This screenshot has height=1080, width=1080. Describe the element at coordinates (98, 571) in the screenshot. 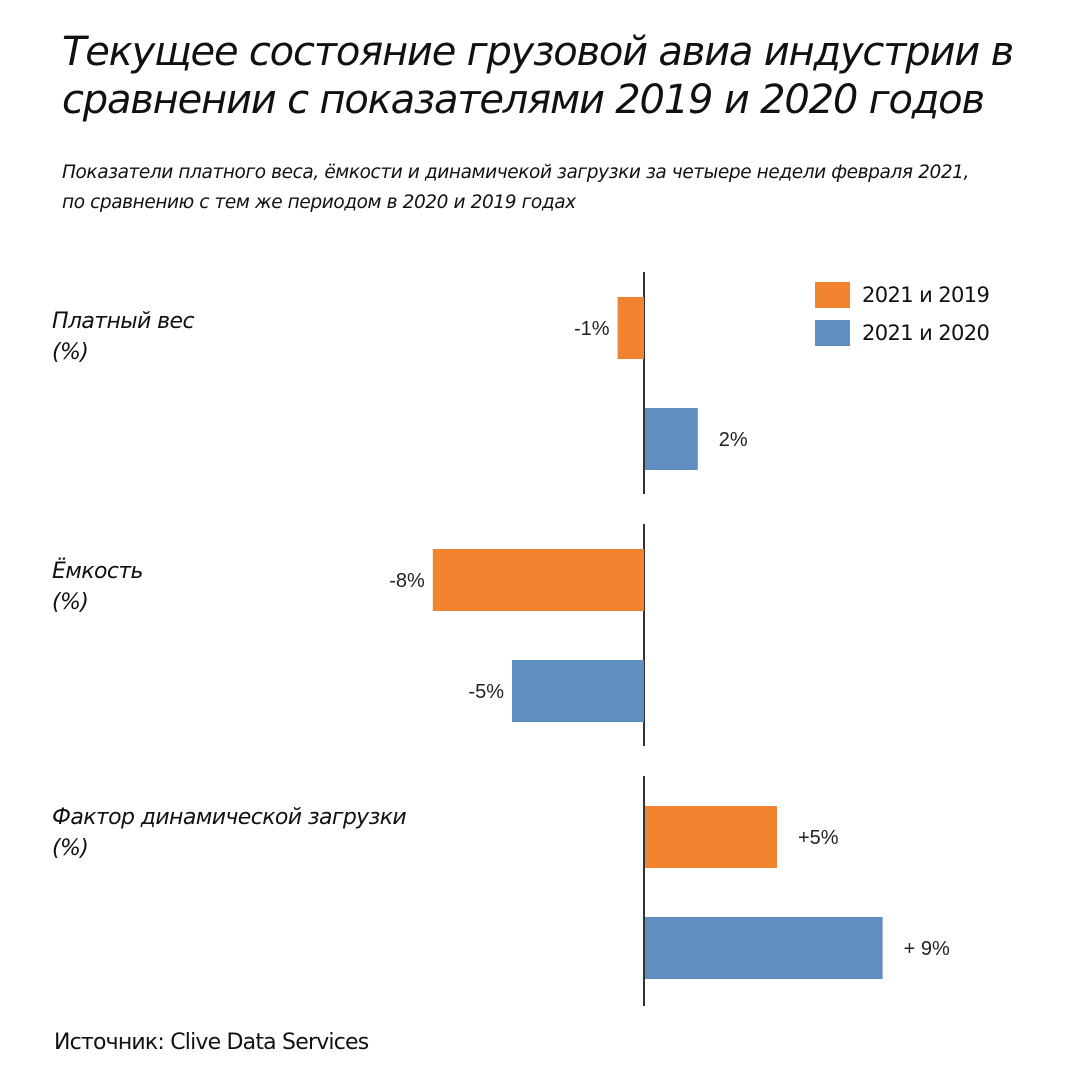

I see `group-label-capacity-name: Ёмкость` at that location.